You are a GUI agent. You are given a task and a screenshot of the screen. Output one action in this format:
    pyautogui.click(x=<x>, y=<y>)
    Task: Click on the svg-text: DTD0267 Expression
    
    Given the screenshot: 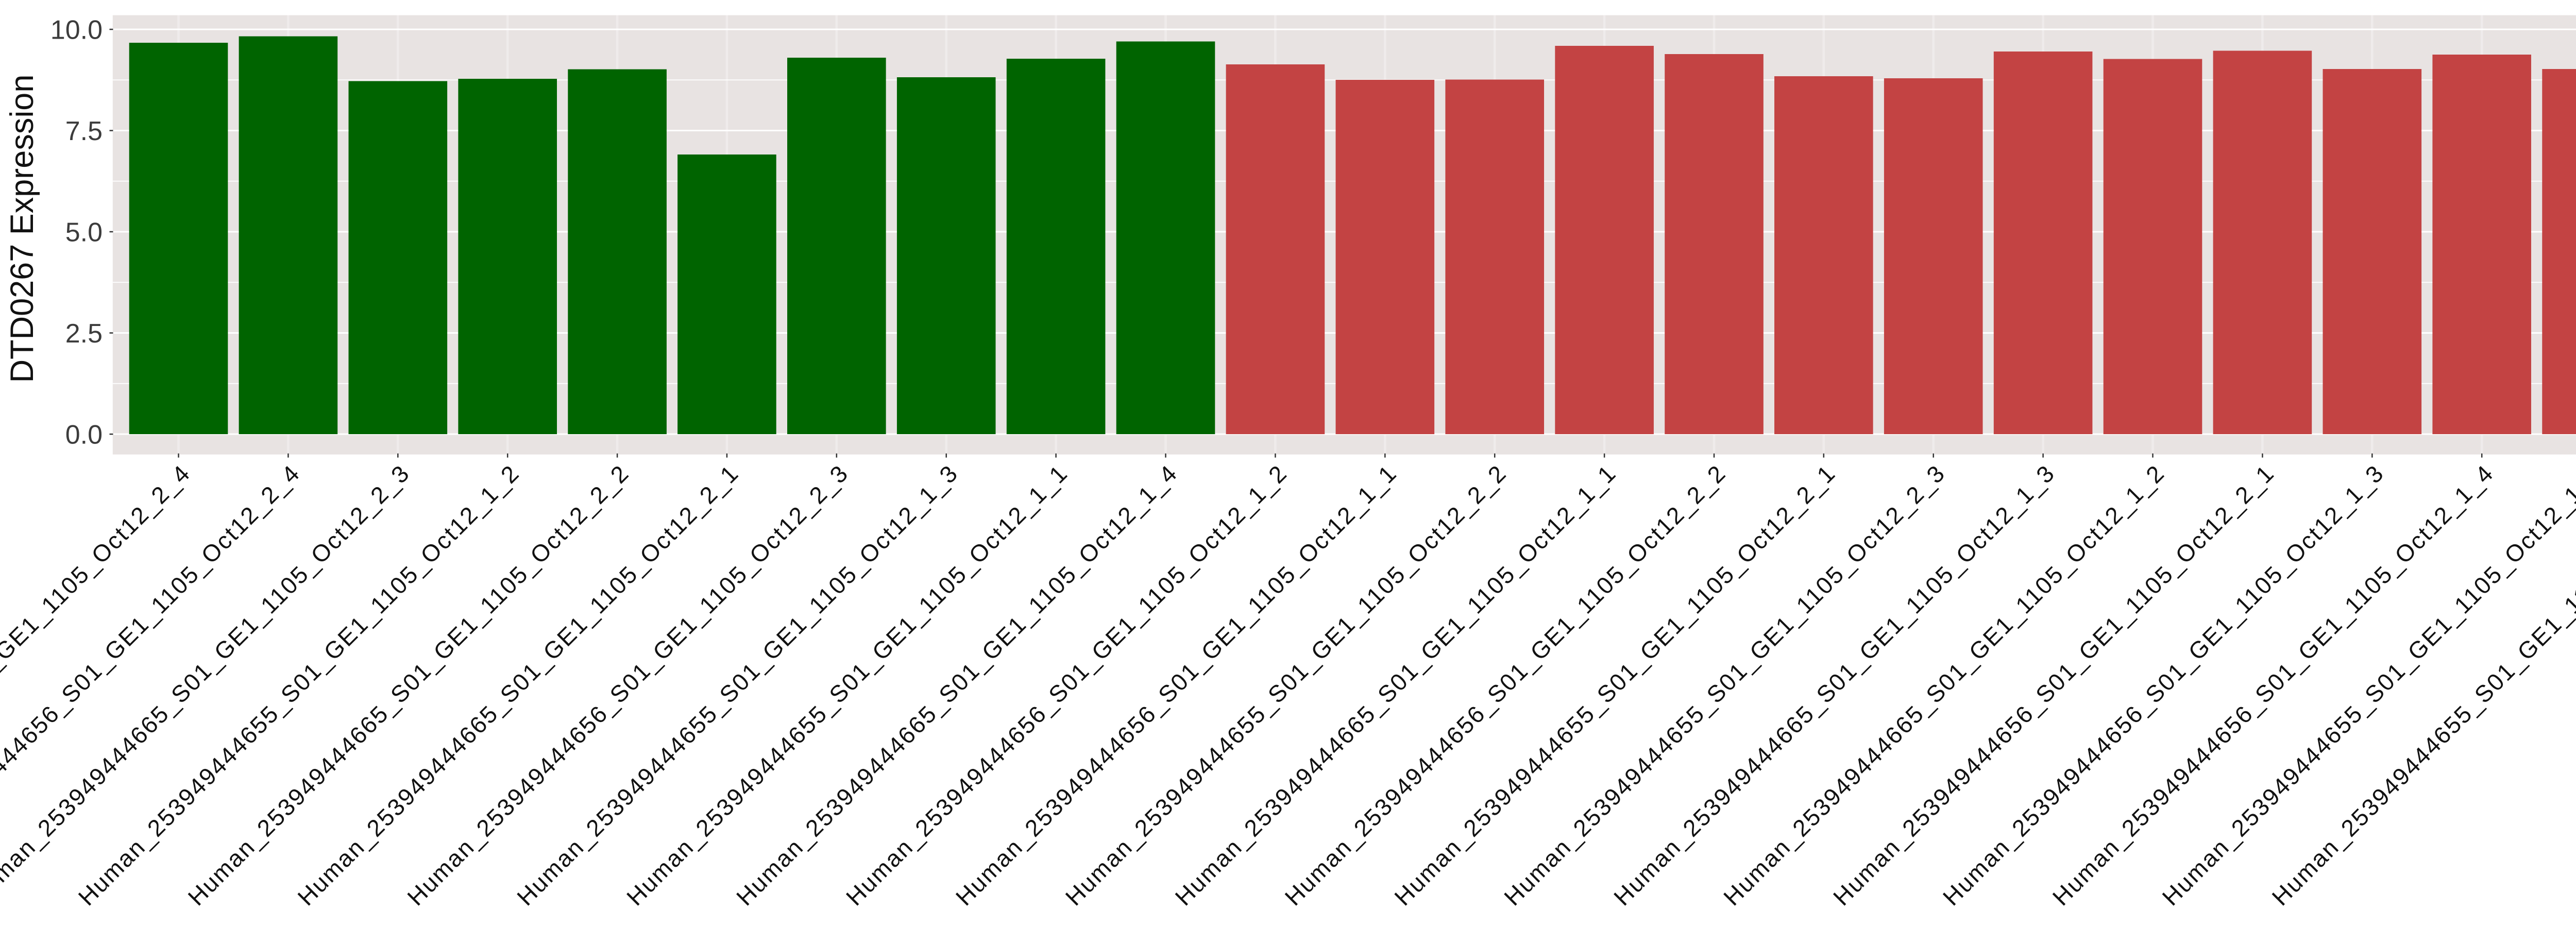 What is the action you would take?
    pyautogui.click(x=22, y=229)
    